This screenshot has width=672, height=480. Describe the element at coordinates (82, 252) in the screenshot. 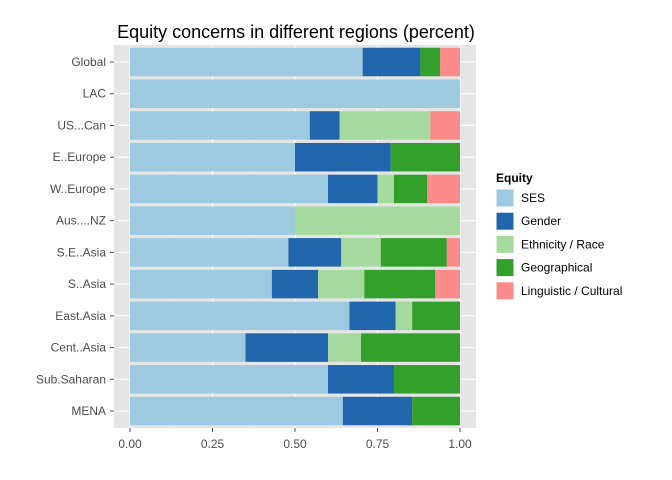

I see `y-tick-label: S.E..Asia` at that location.